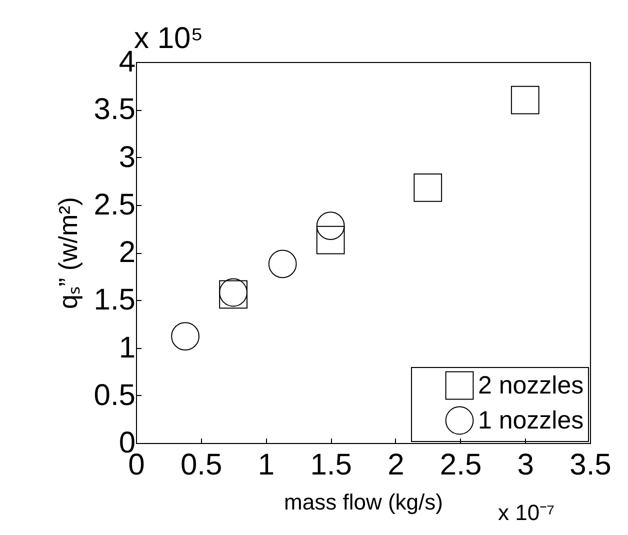 This screenshot has width=628, height=535. Describe the element at coordinates (531, 386) in the screenshot. I see `legend-label: 2 nozzles` at that location.